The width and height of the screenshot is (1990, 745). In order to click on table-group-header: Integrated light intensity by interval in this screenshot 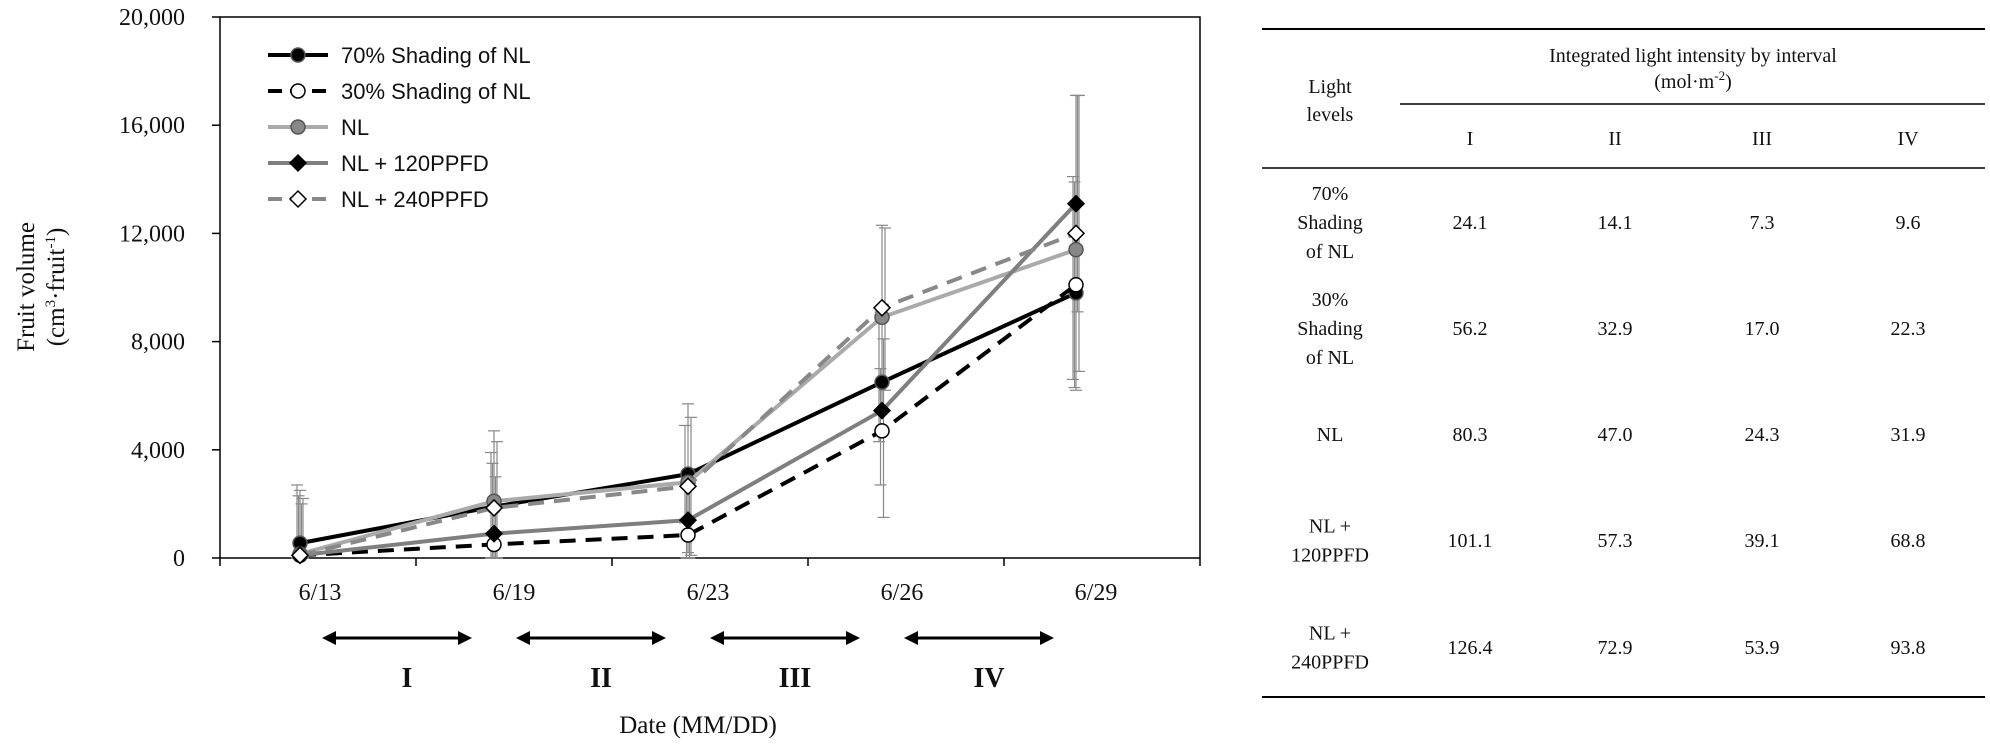, I will do `click(1693, 56)`.